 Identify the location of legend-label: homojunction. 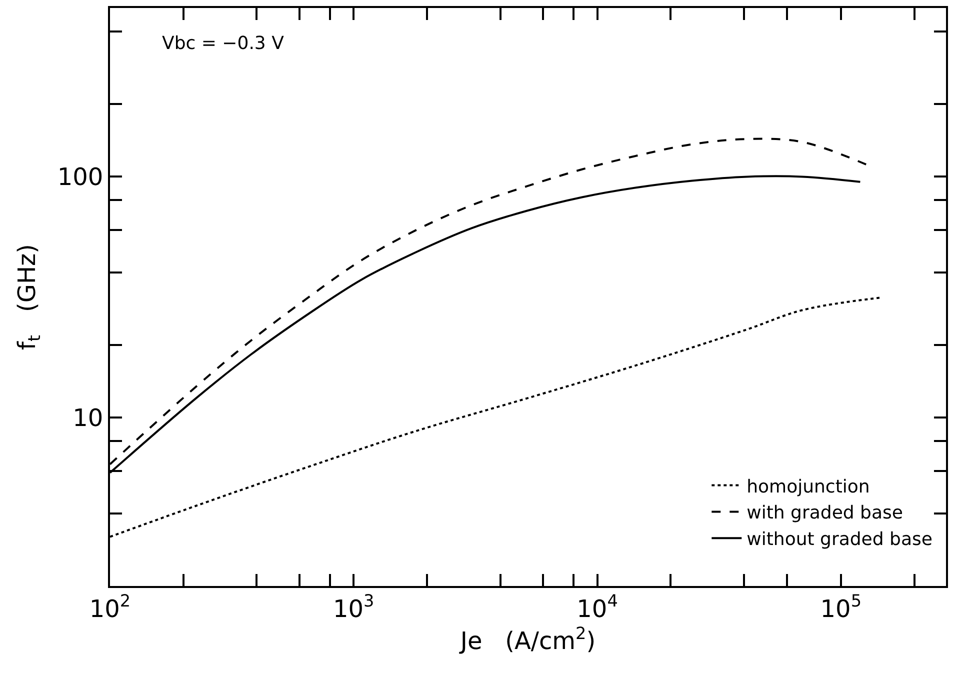
(808, 487).